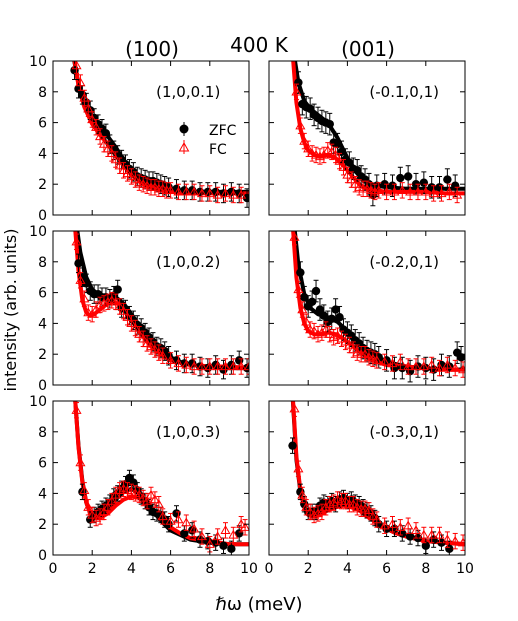 The image size is (518, 621). Describe the element at coordinates (10, 310) in the screenshot. I see `y-axis-label: intensity (arb. units)` at that location.